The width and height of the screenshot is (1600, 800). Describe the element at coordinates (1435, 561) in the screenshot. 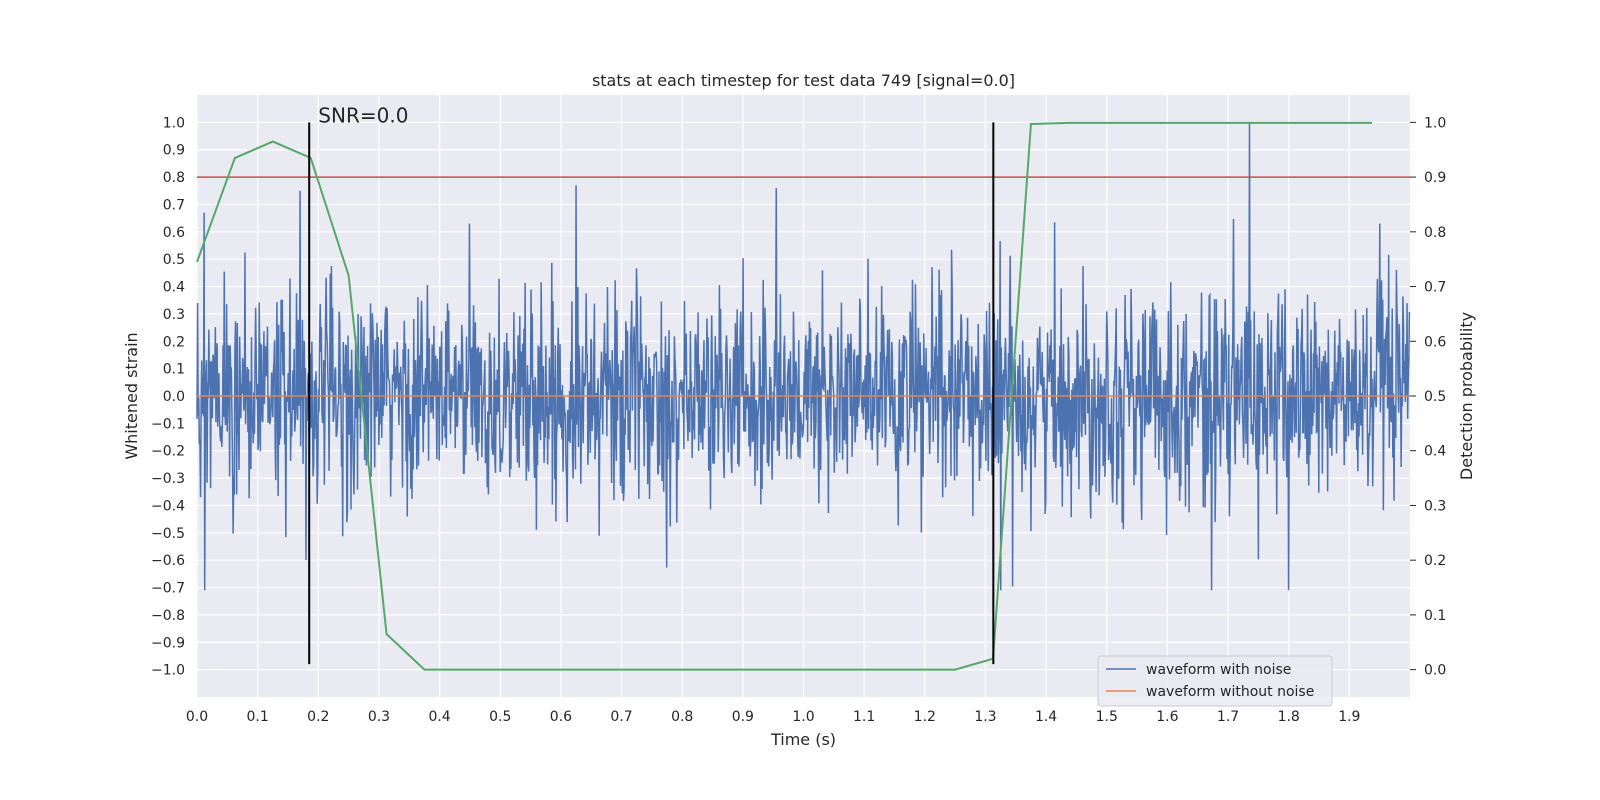

I see `y2-tick-label: 0.2` at that location.